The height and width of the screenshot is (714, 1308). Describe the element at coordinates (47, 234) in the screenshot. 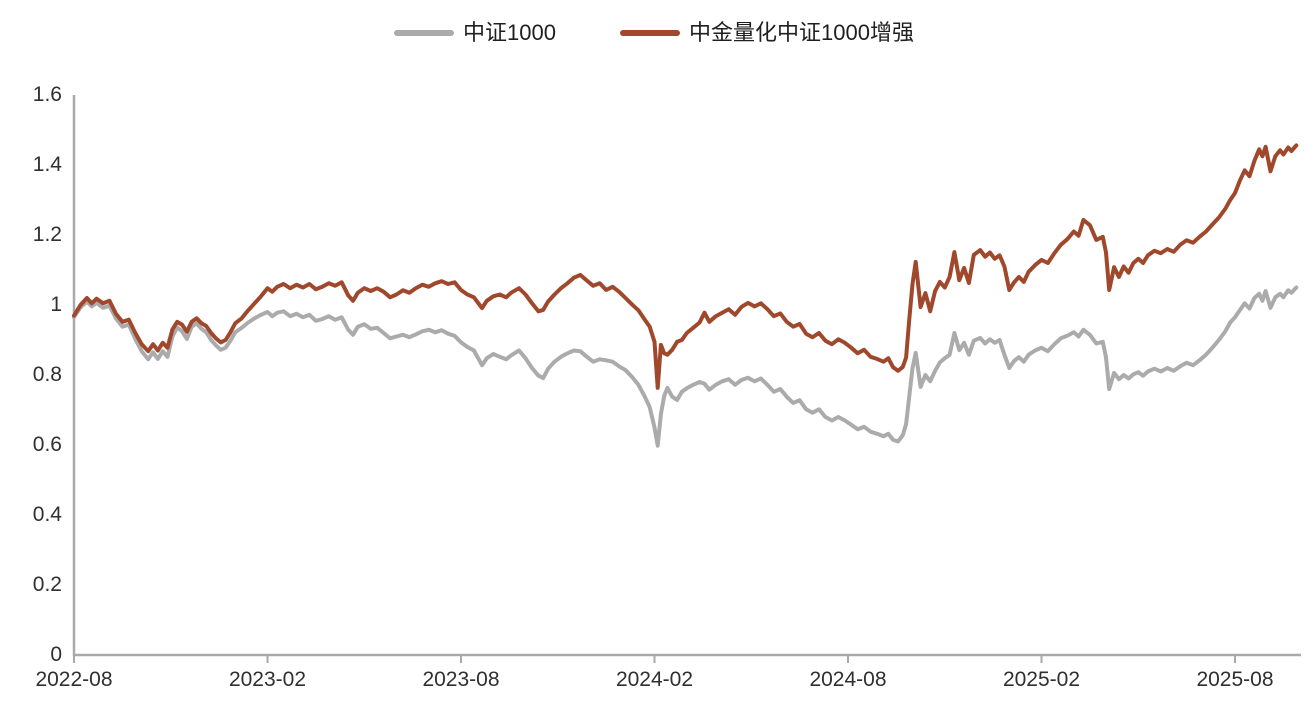

I see `y-tick-label: 1.2` at that location.